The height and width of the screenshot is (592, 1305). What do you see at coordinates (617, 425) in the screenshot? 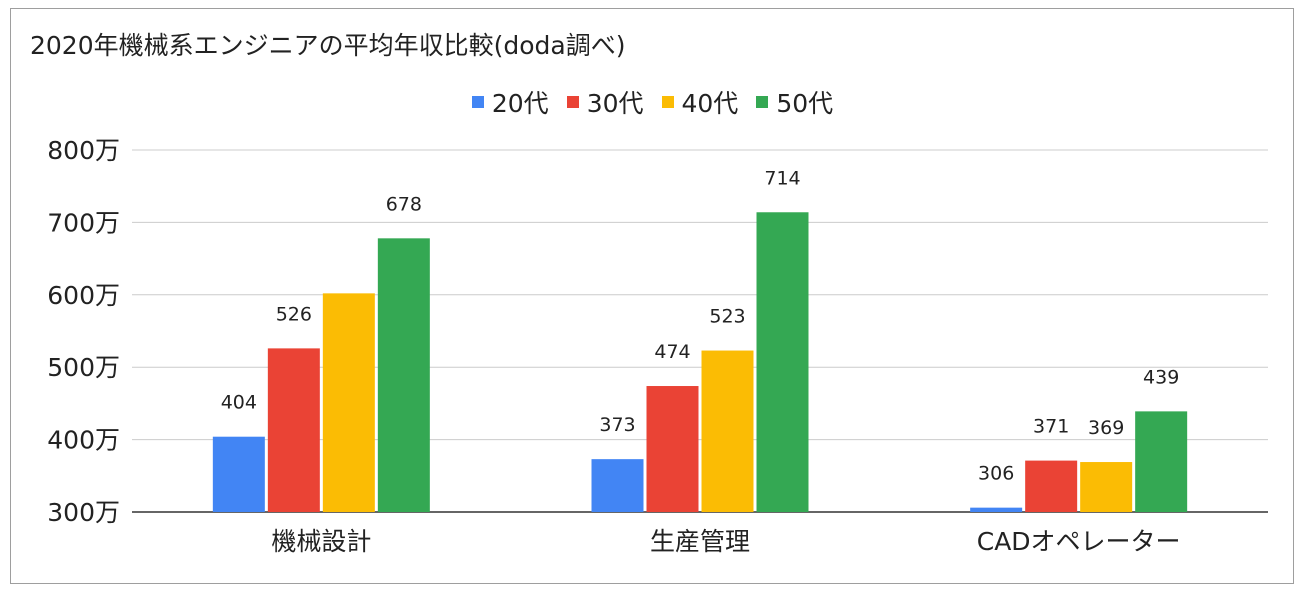
I see `data-label: 373` at bounding box center [617, 425].